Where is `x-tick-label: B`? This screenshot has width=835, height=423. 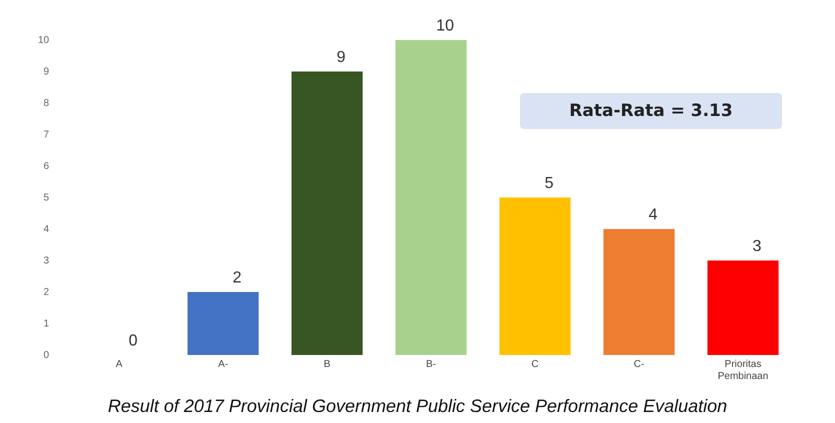
x-tick-label: B is located at coordinates (327, 364).